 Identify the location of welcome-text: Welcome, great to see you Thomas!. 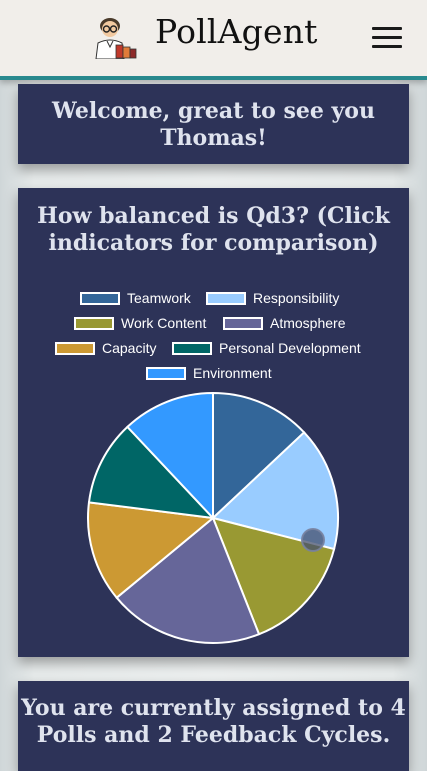
(213, 118).